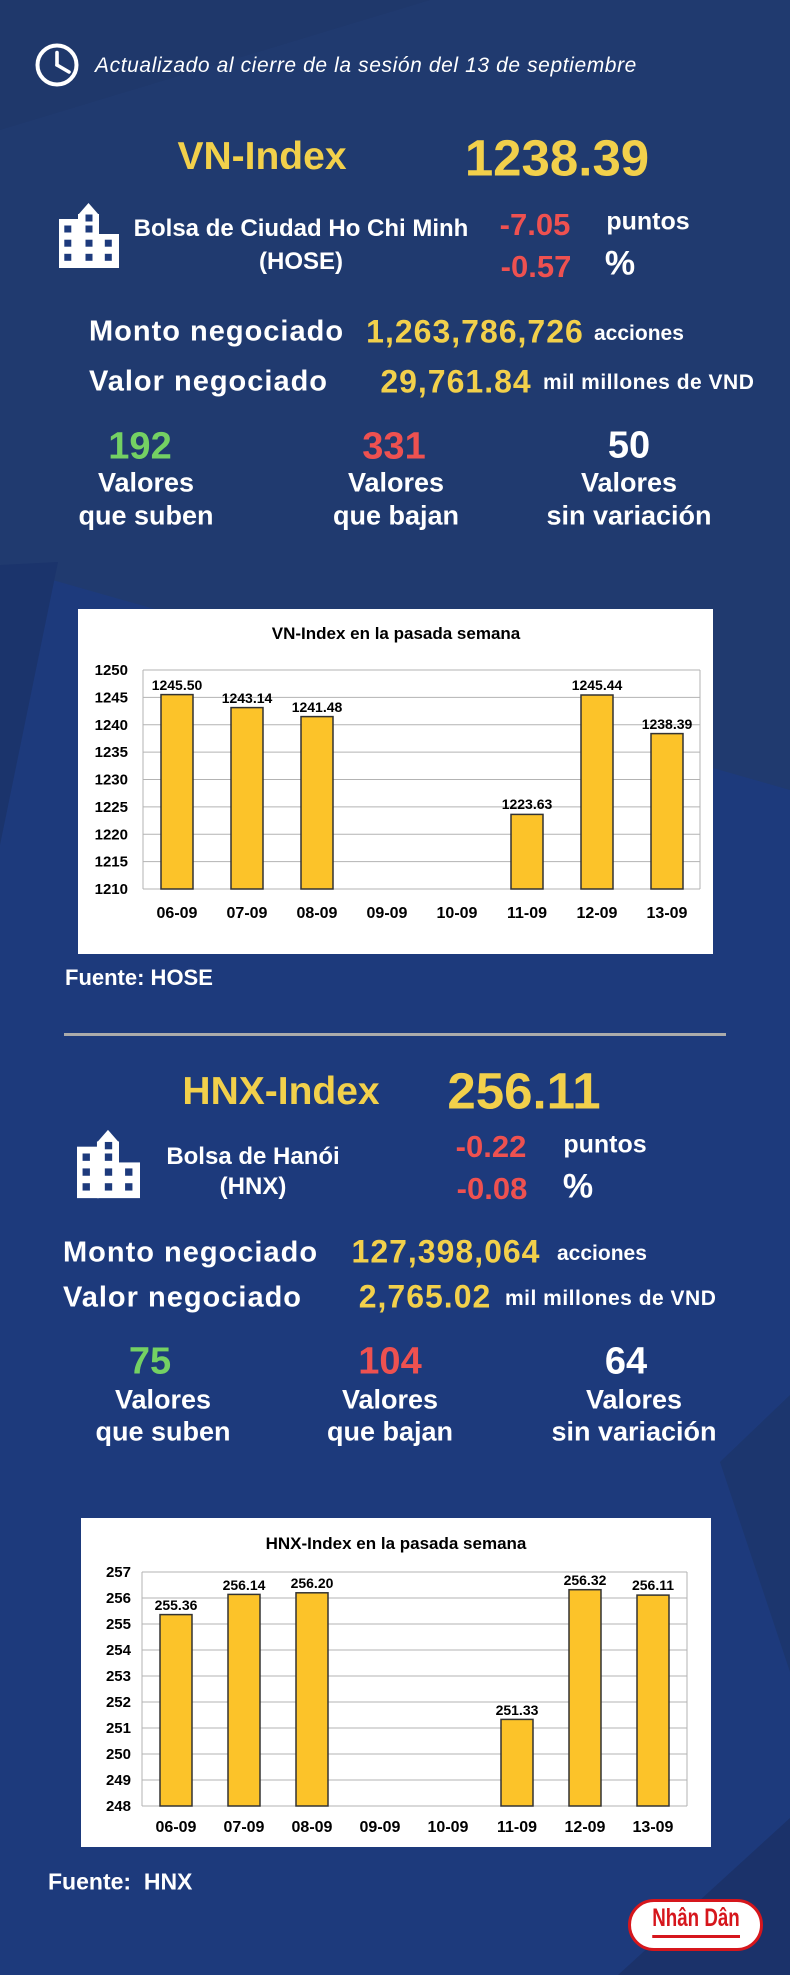  What do you see at coordinates (118, 1728) in the screenshot?
I see `svg-text: 251` at bounding box center [118, 1728].